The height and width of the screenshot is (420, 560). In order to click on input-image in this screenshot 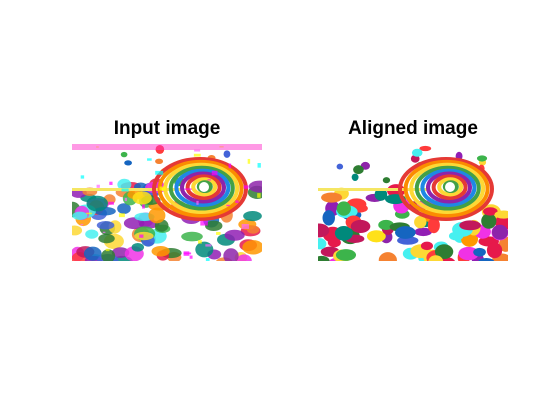, I will do `click(167, 202)`.